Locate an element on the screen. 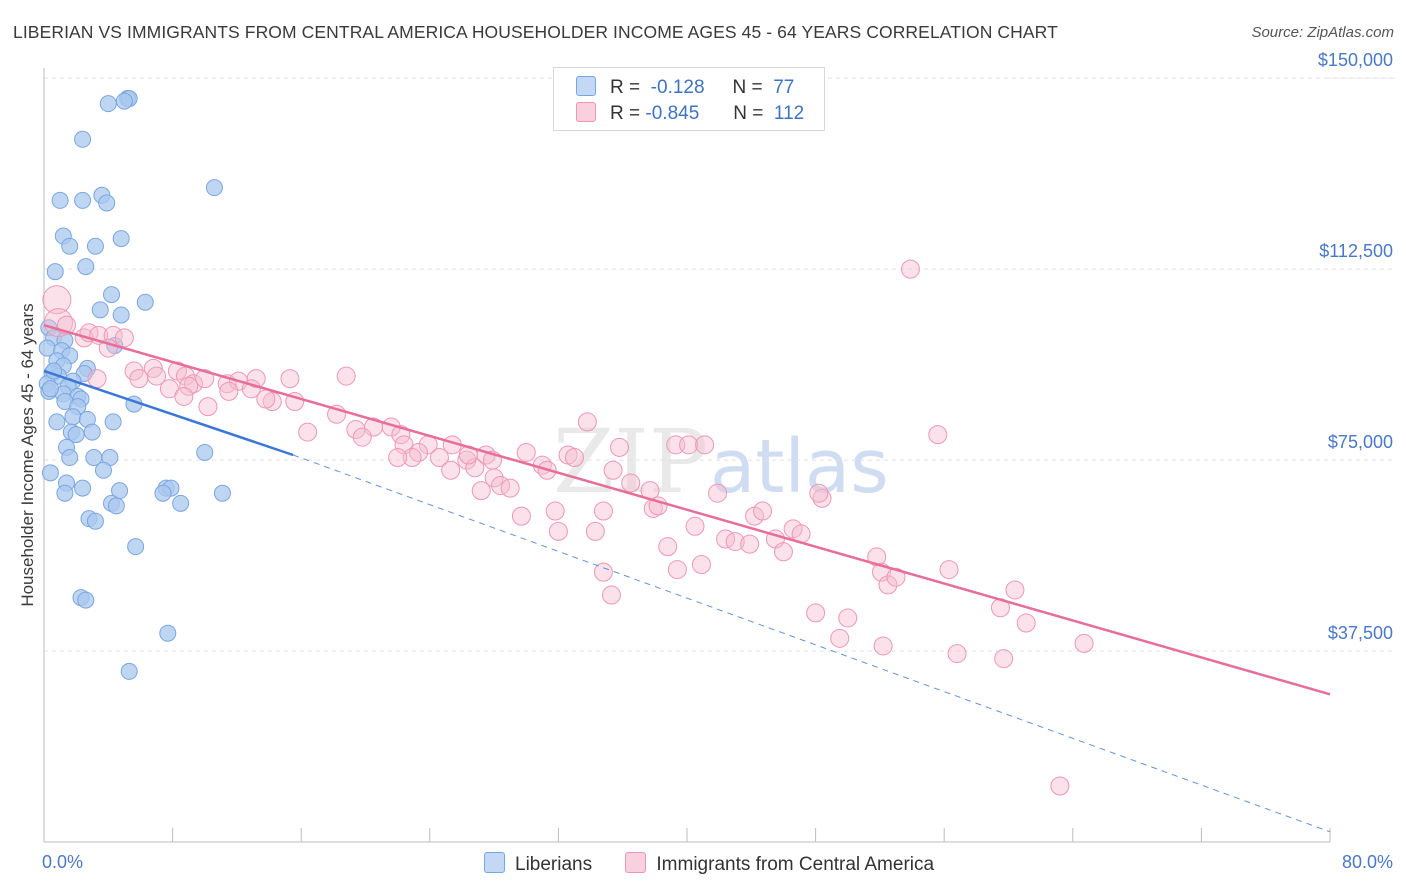 The image size is (1406, 892). legend-item-liberians: Liberians is located at coordinates (538, 864).